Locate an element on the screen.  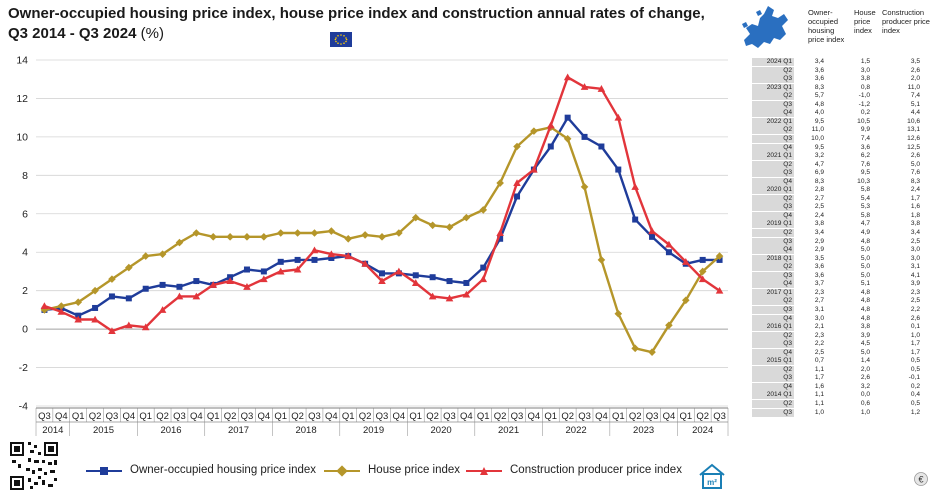
euro-icon: € is located at coordinates (921, 479).